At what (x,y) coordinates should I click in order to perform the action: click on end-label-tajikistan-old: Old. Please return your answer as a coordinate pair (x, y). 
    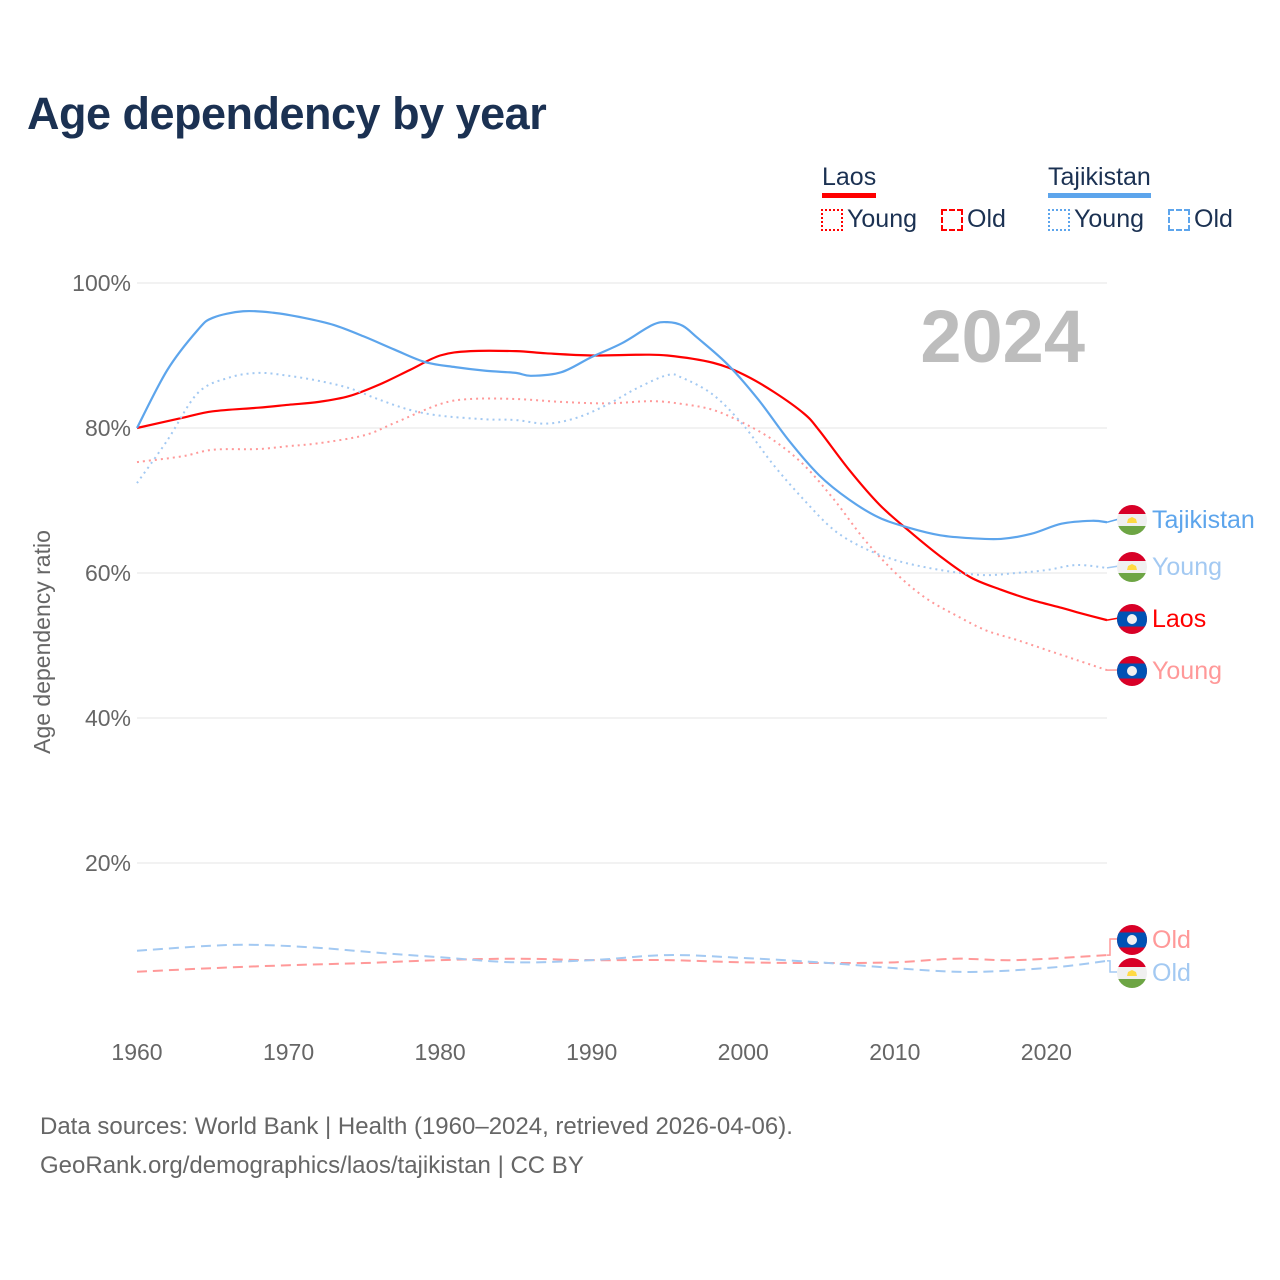
    Looking at the image, I should click on (1149, 973).